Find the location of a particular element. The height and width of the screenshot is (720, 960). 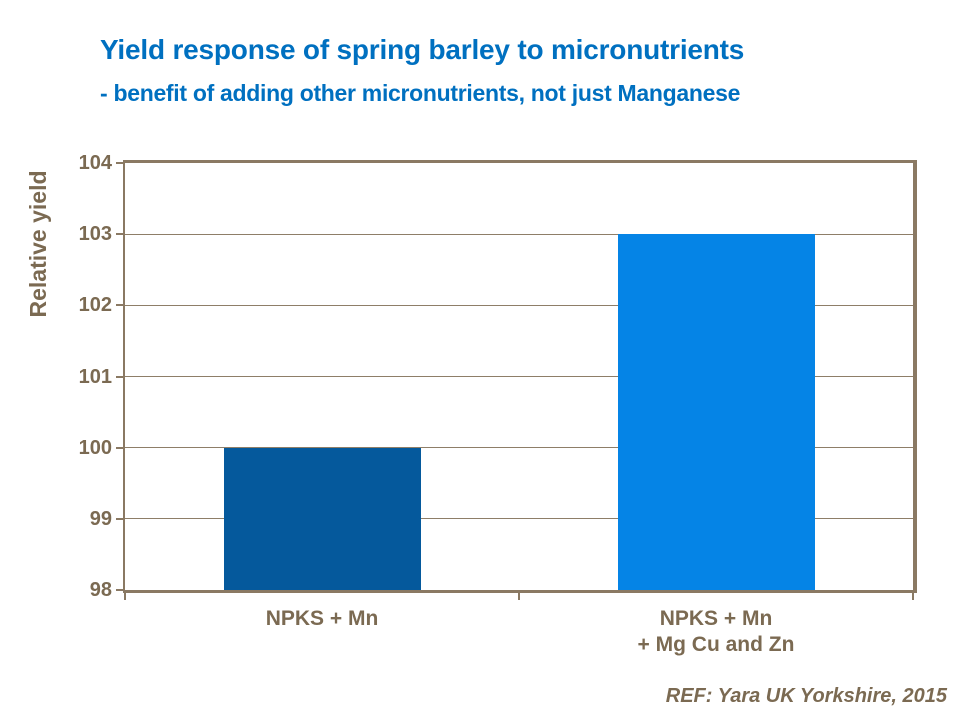

x-category-label: NPKS + Mn is located at coordinates (322, 619).